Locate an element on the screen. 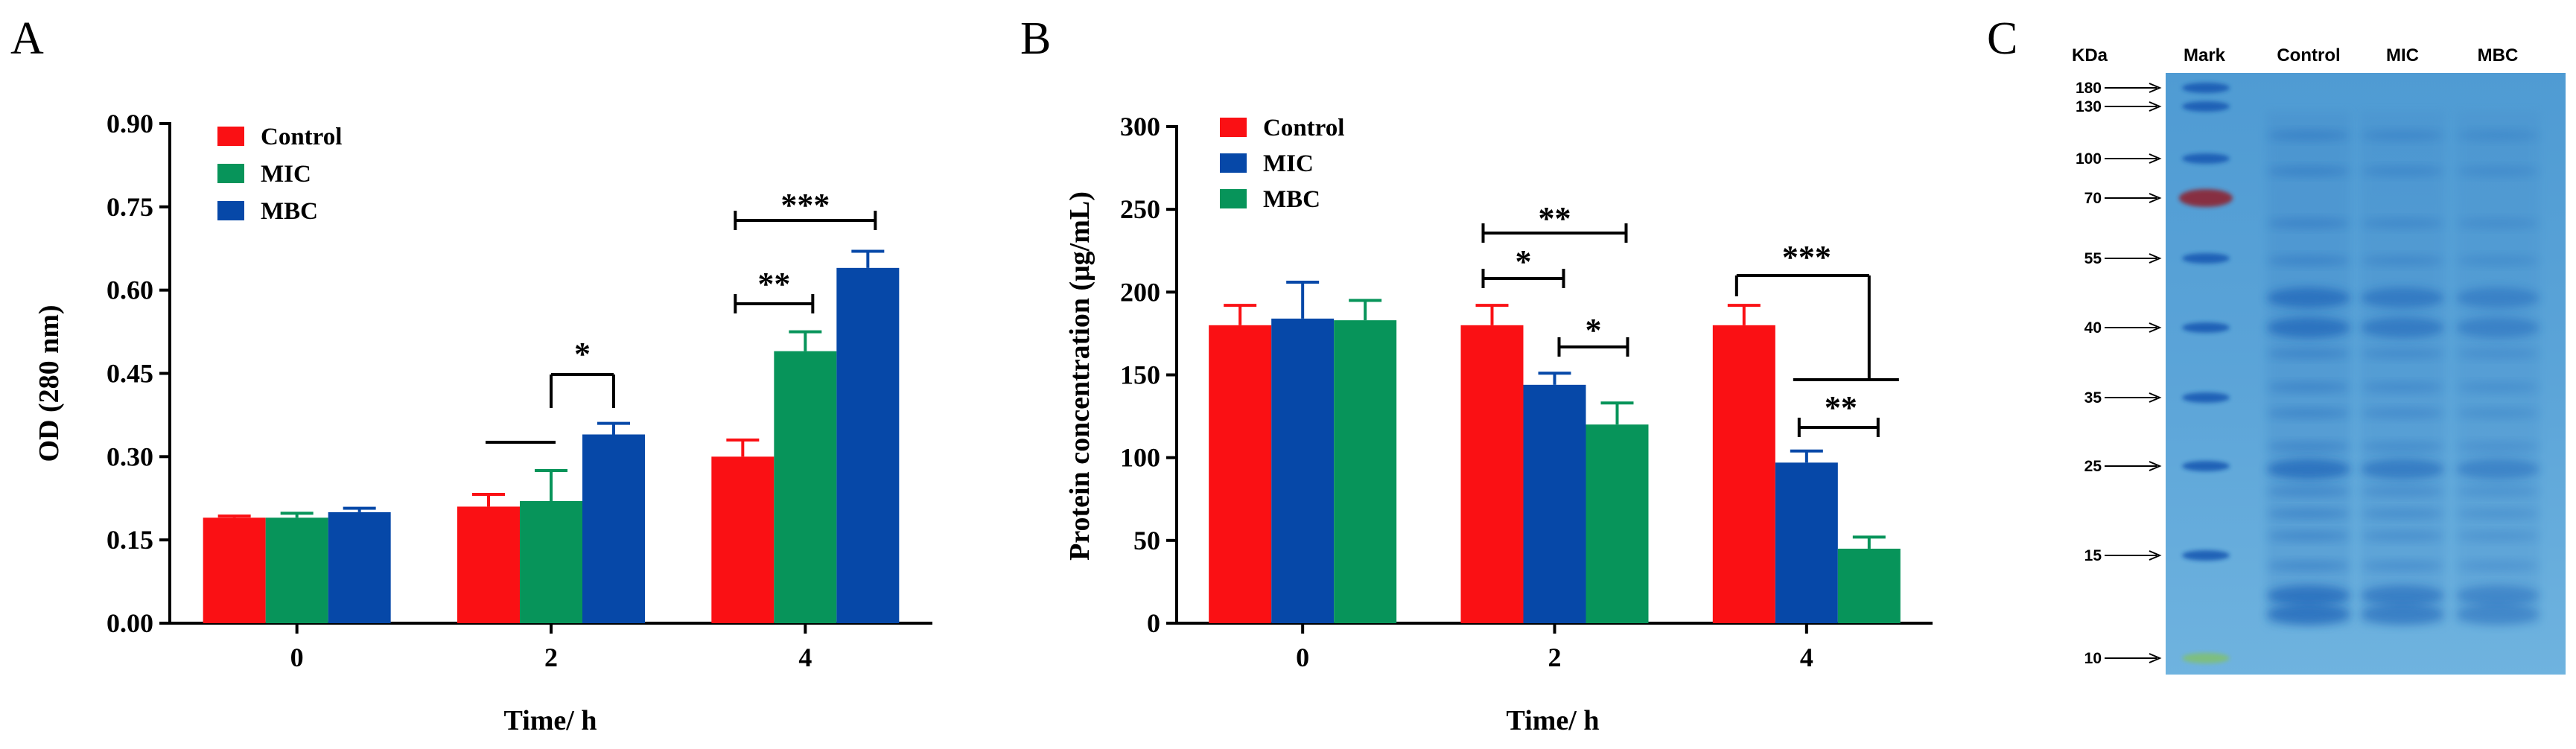 The width and height of the screenshot is (2576, 749). gel-marker-label: 15 is located at coordinates (2093, 555).